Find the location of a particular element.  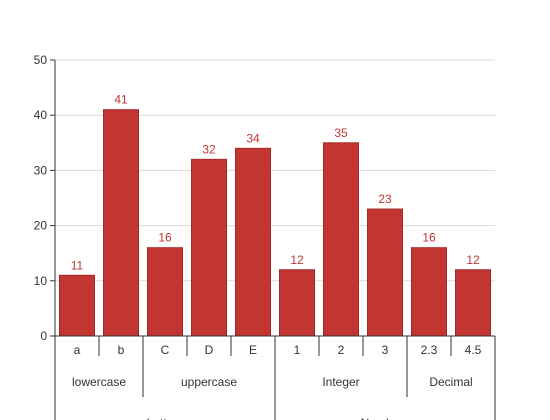

x-category-label: a is located at coordinates (77, 350).